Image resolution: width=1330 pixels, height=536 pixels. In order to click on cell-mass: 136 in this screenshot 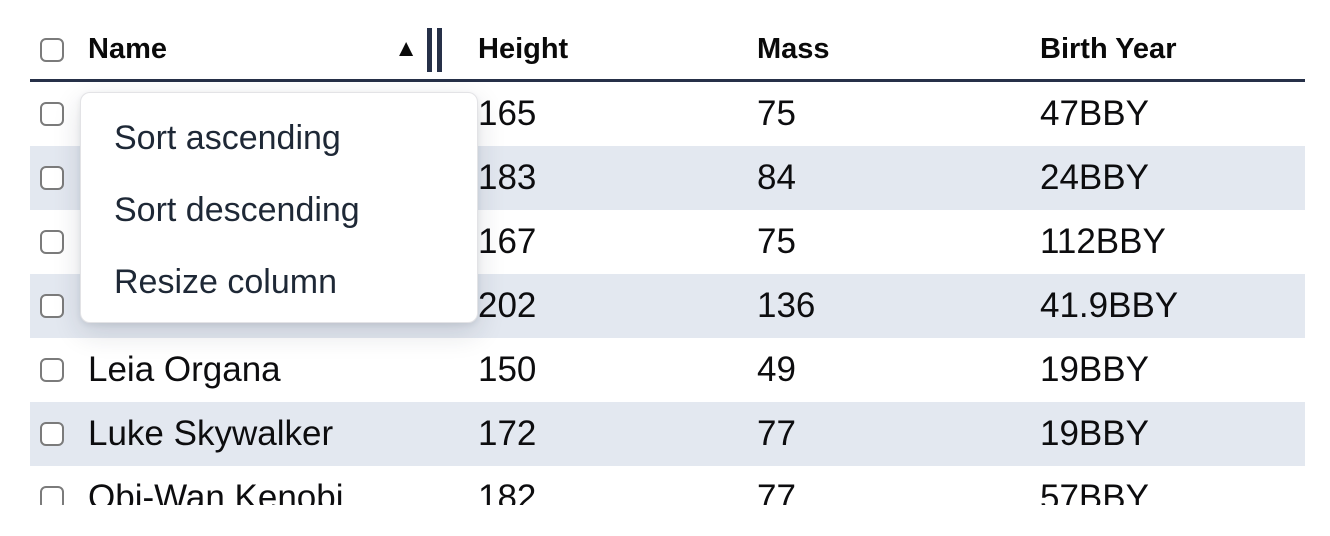, I will do `click(786, 305)`.